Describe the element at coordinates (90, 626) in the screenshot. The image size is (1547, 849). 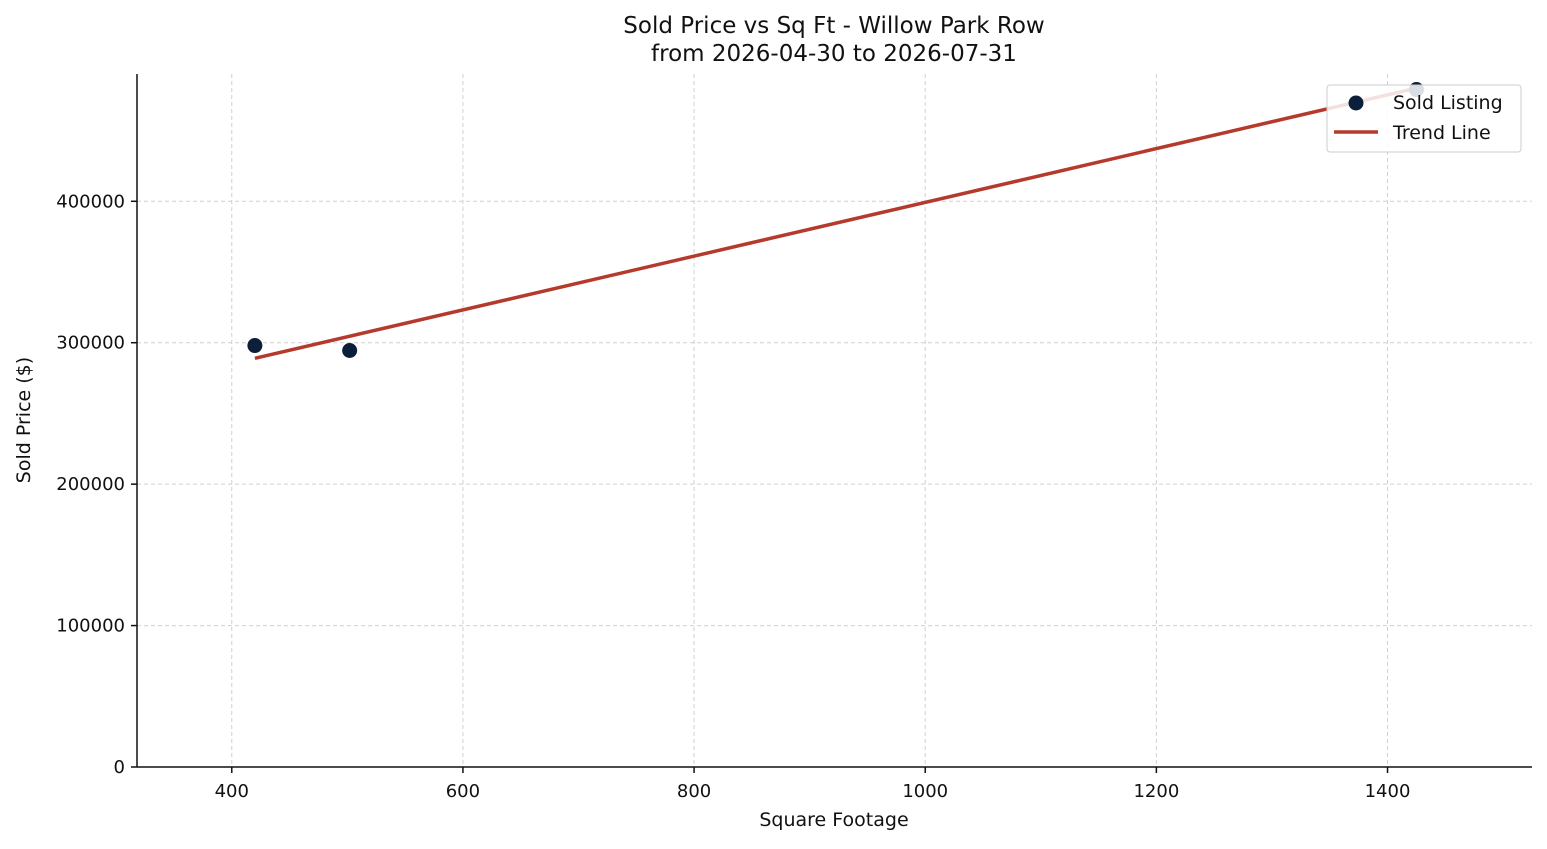
I see `y-tick-label: 100000` at that location.